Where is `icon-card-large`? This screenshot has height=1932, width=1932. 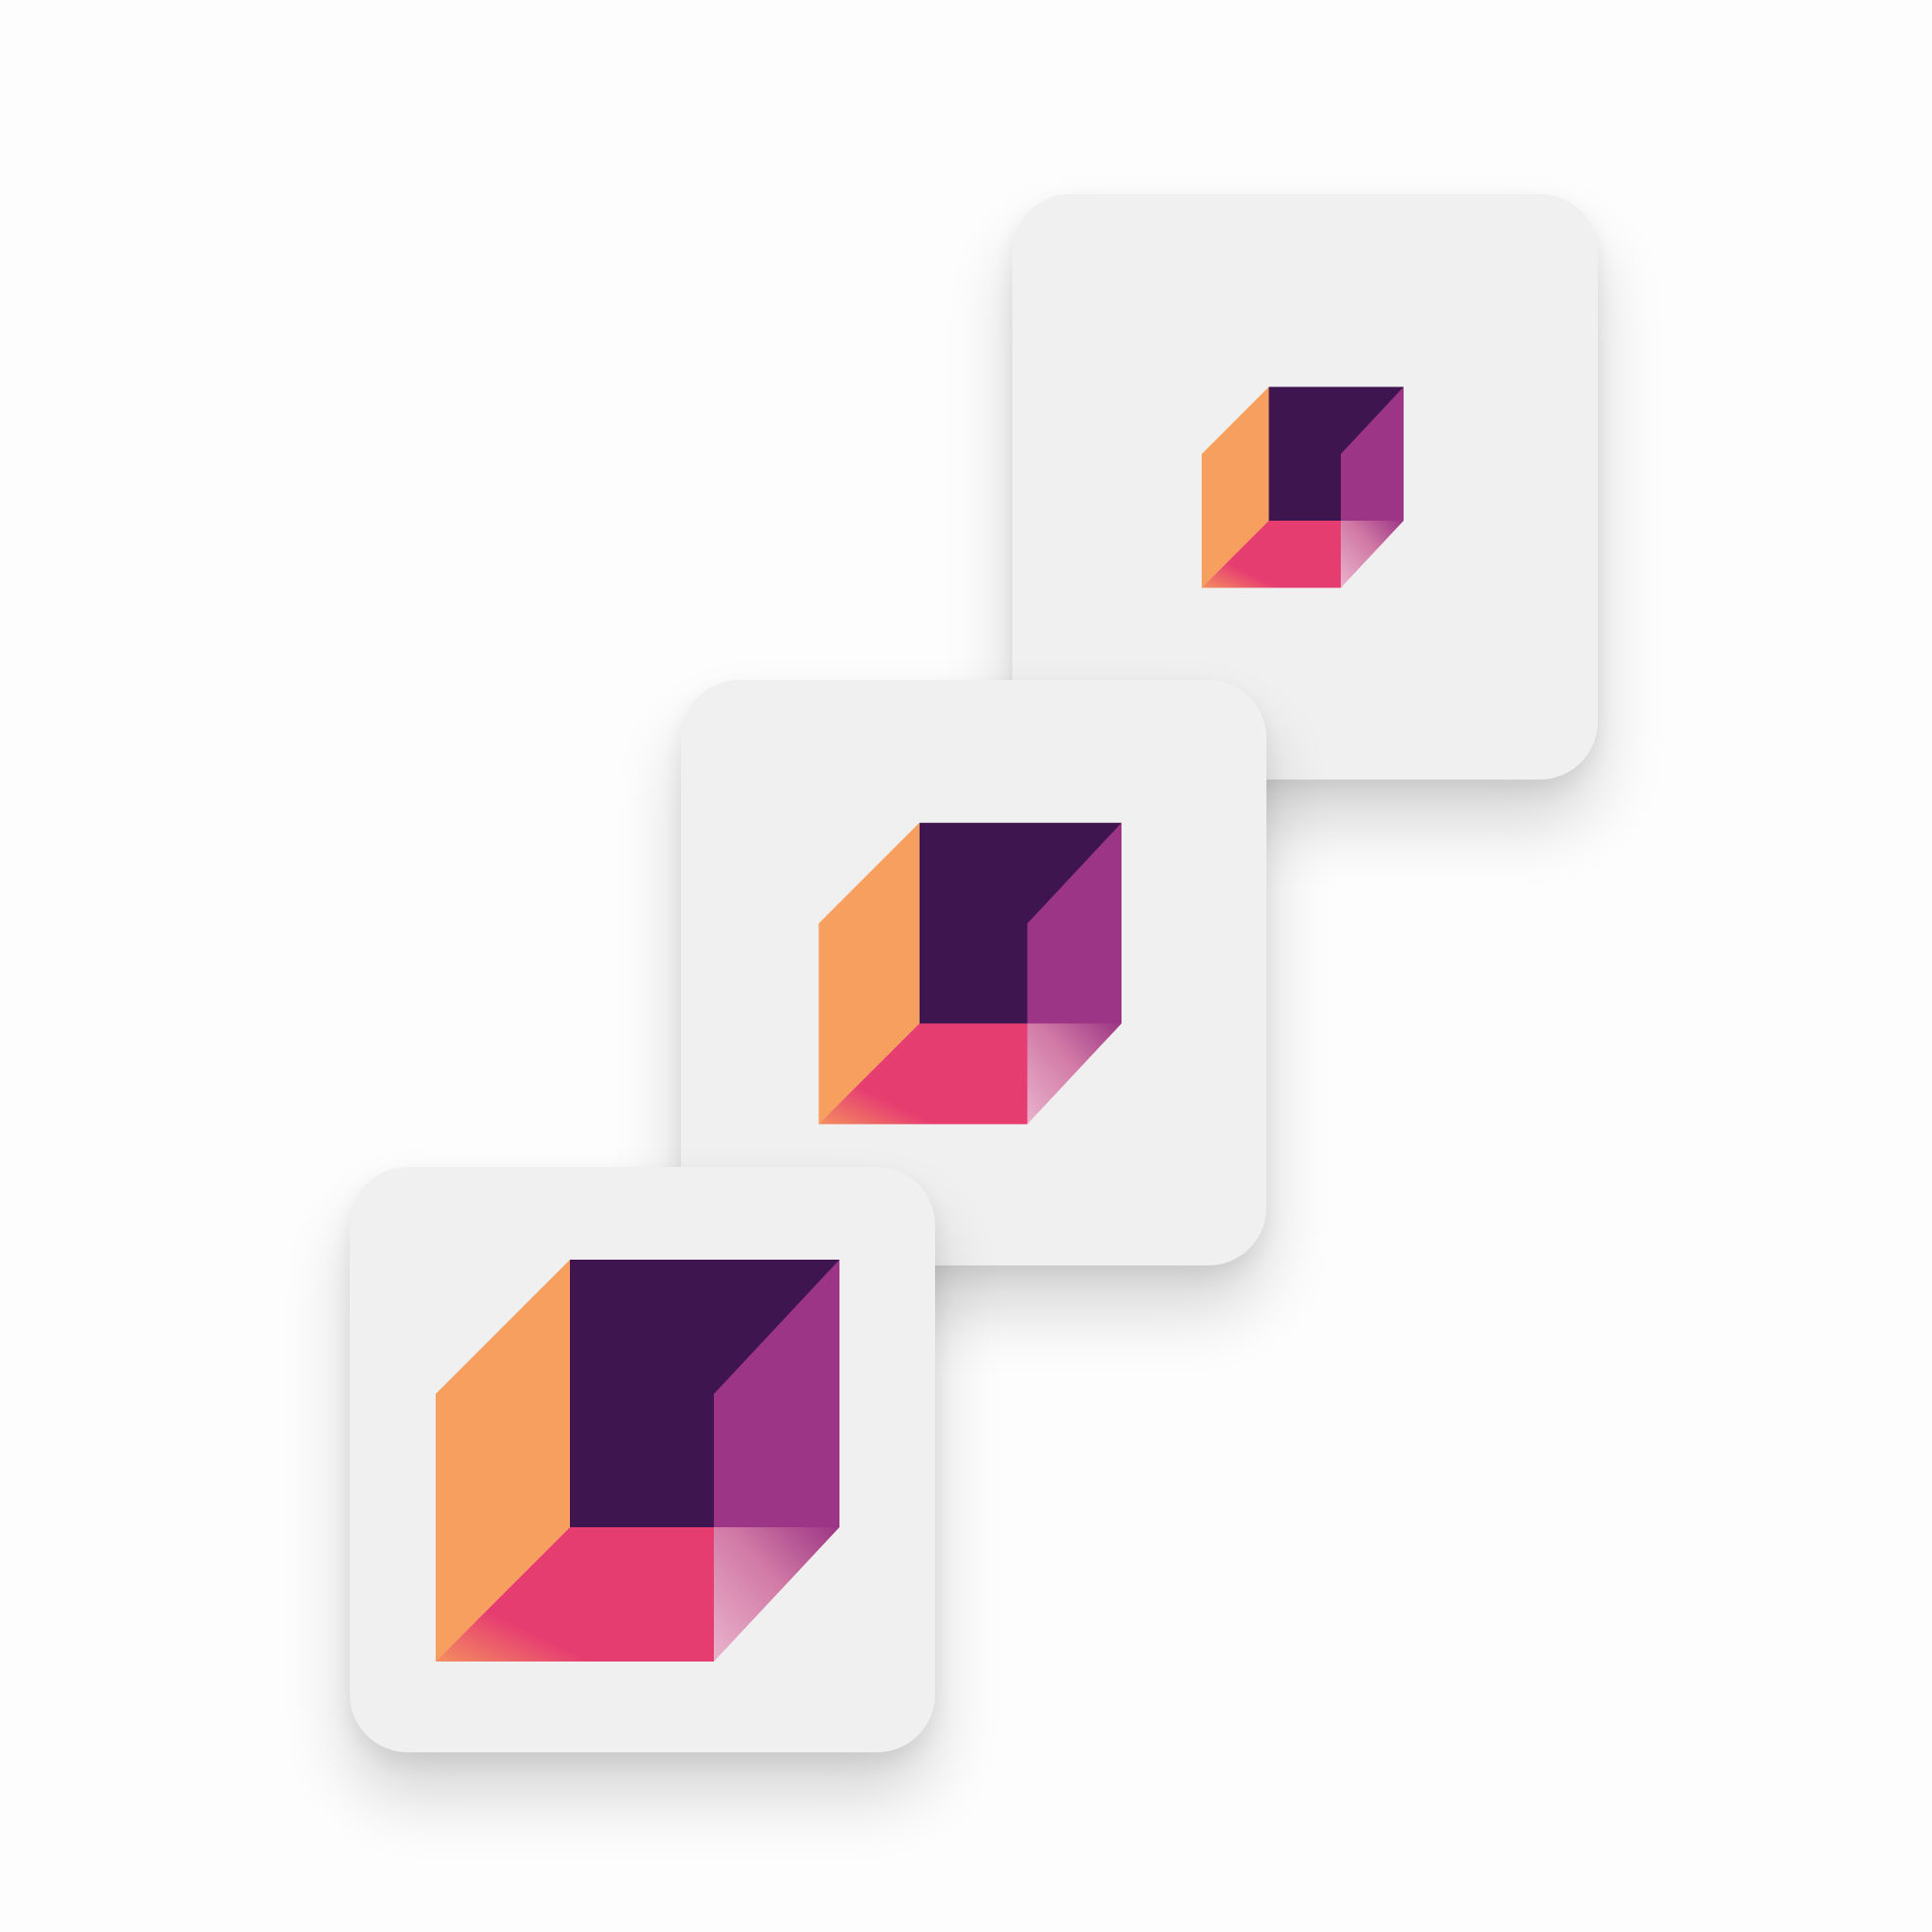 icon-card-large is located at coordinates (642, 1459).